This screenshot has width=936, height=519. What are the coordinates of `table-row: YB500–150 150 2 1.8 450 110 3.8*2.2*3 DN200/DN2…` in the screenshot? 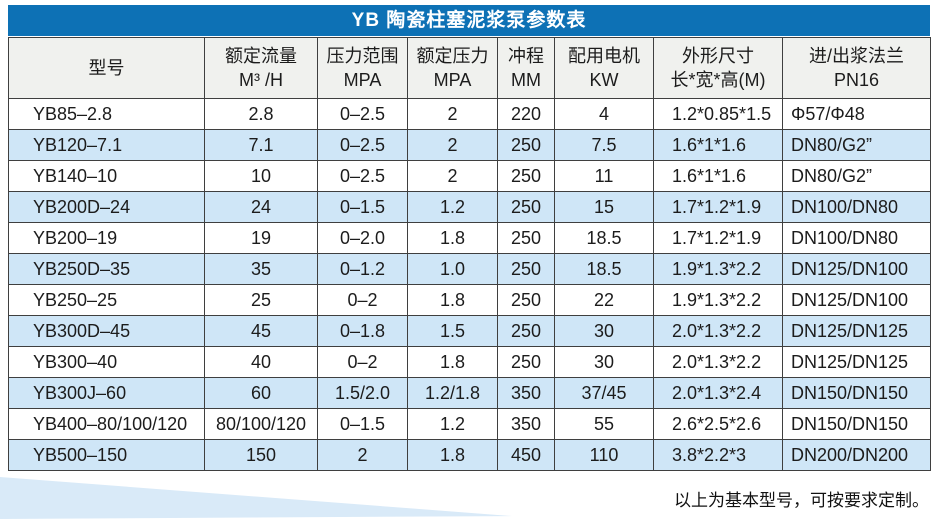 It's located at (469, 455).